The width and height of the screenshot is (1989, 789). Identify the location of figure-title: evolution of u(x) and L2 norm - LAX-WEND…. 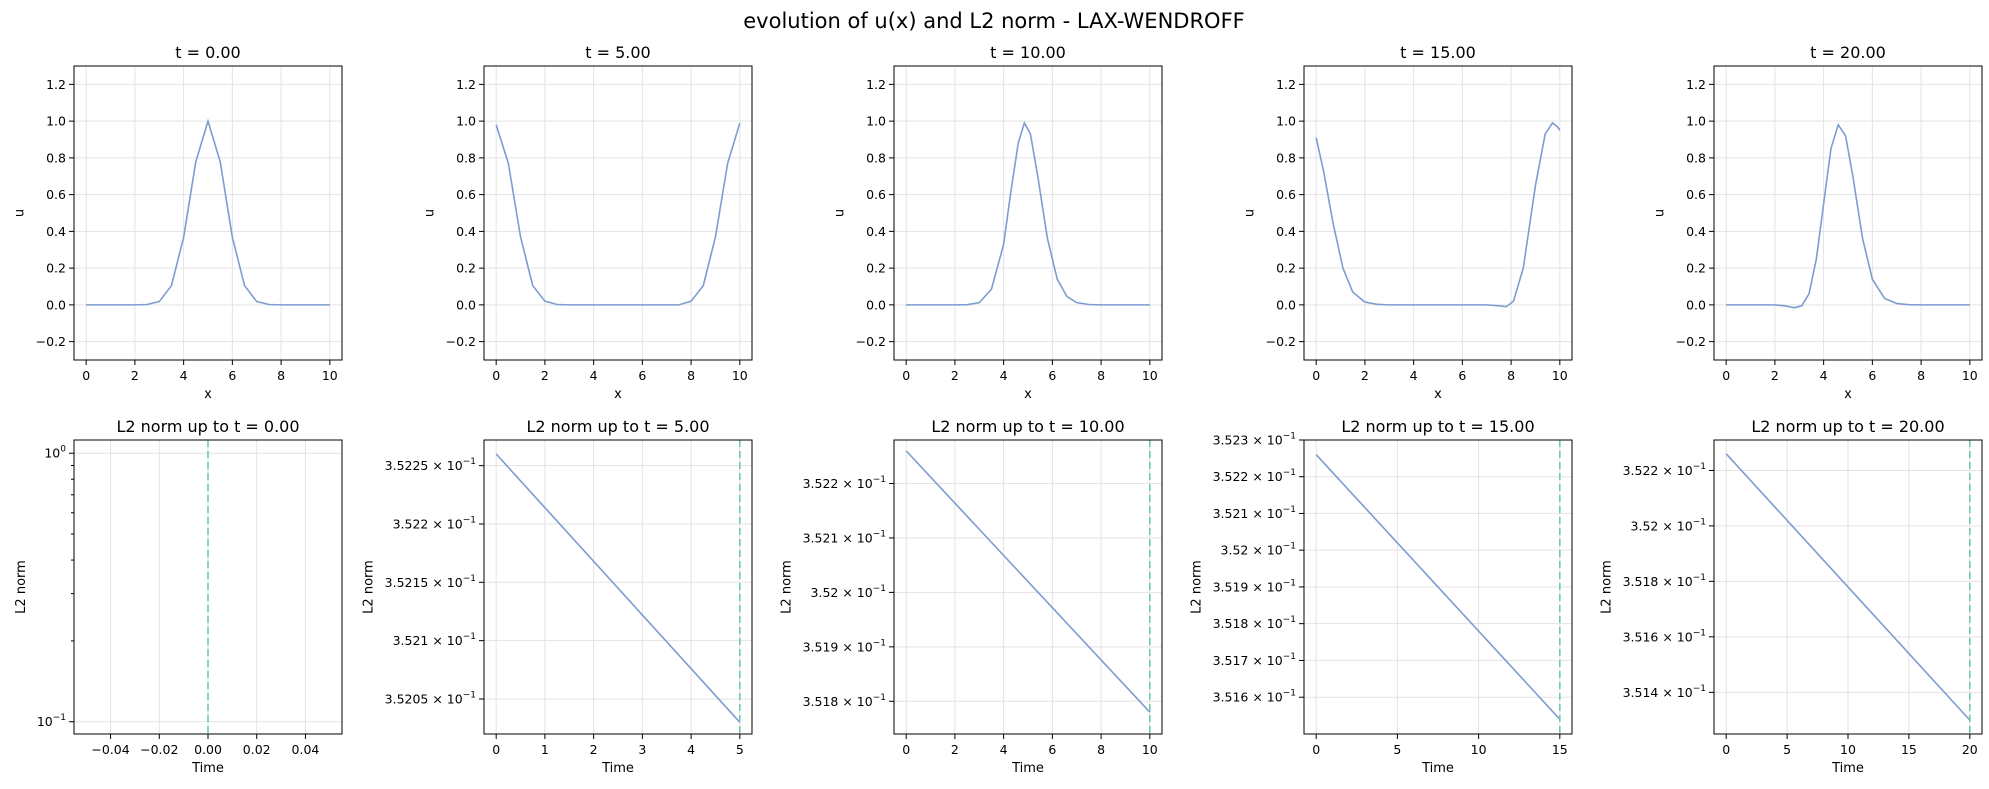
(994, 21).